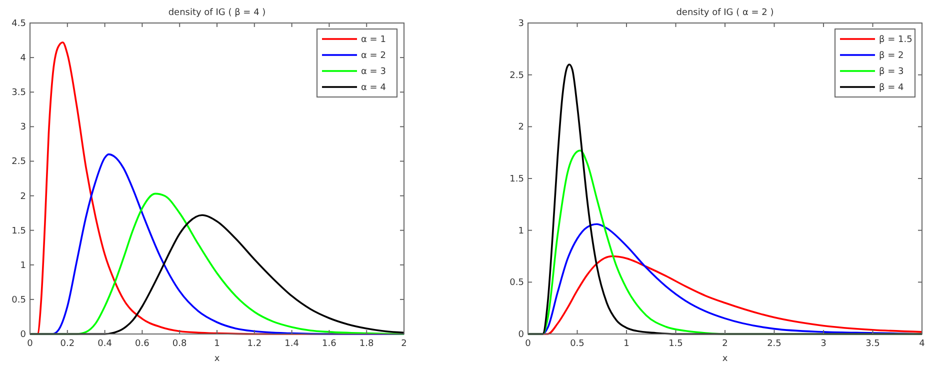  Describe the element at coordinates (366, 344) in the screenshot. I see `x-tick-label: 1.8` at that location.